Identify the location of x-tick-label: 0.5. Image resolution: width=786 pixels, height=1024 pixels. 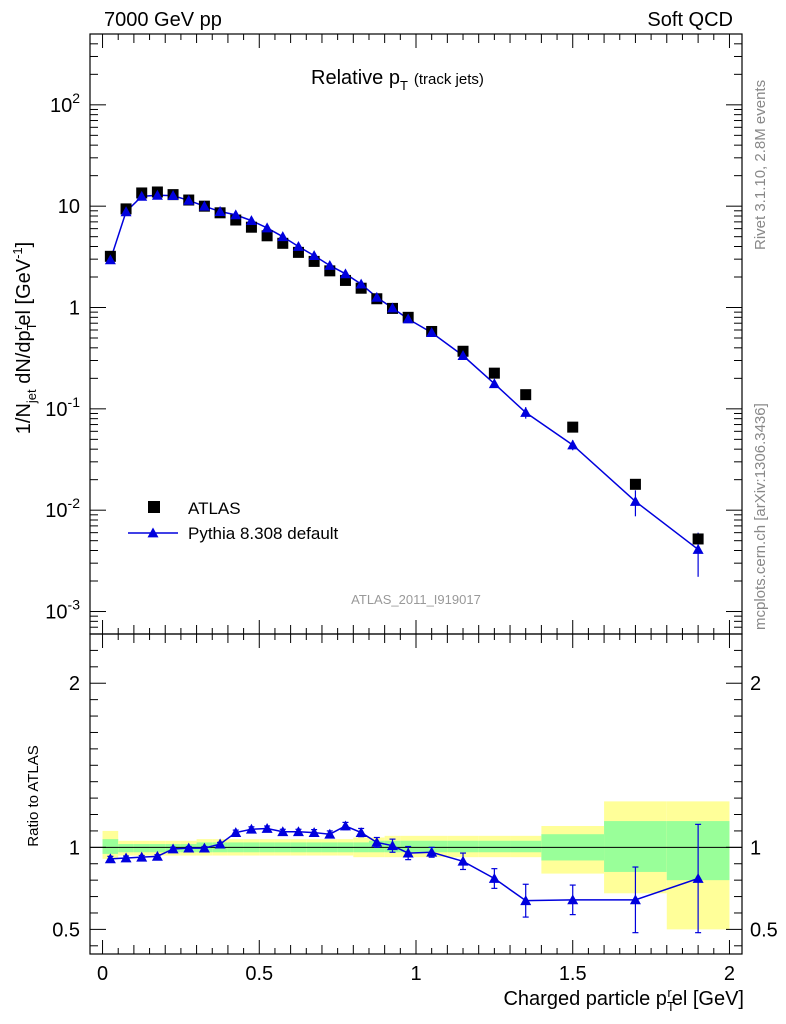
(259, 974).